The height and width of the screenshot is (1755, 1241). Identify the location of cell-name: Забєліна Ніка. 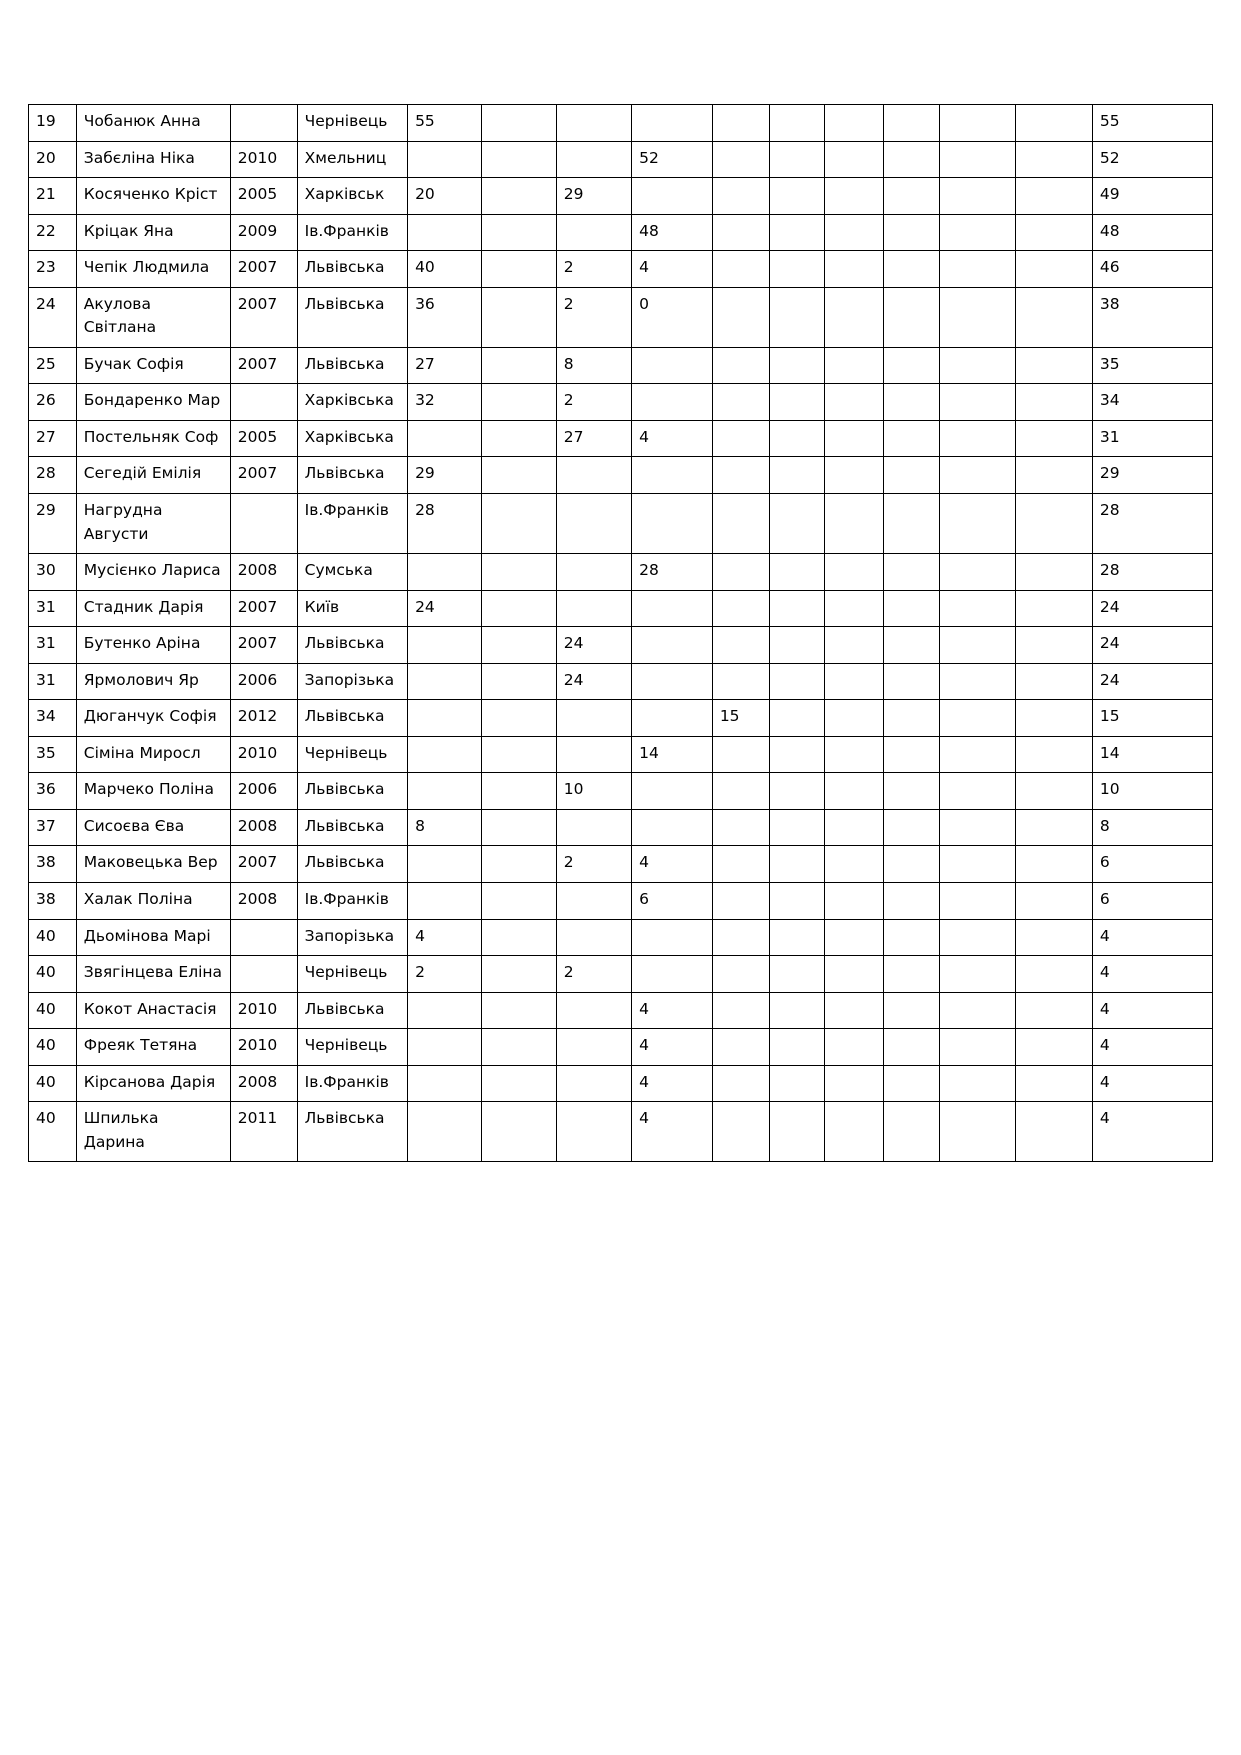
(153, 159).